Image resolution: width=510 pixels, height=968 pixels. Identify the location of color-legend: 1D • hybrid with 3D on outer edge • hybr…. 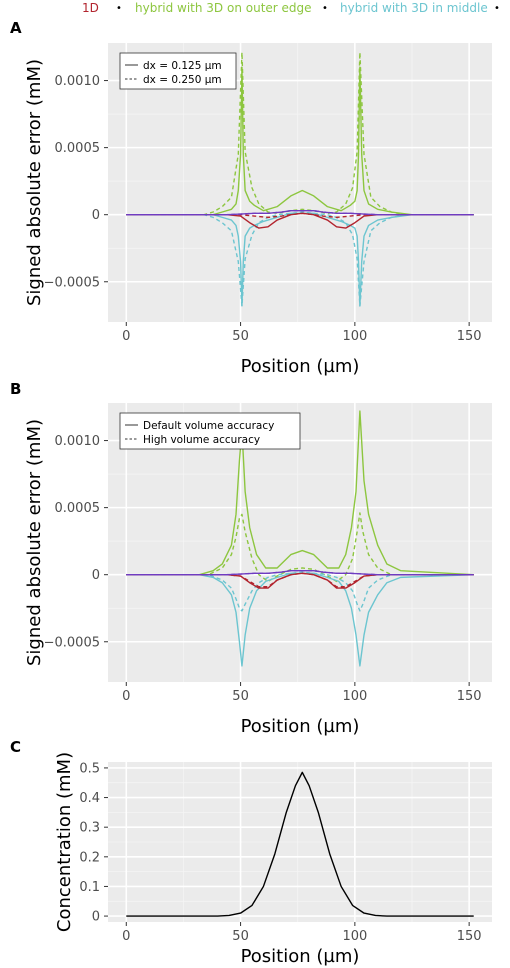
(255, 9).